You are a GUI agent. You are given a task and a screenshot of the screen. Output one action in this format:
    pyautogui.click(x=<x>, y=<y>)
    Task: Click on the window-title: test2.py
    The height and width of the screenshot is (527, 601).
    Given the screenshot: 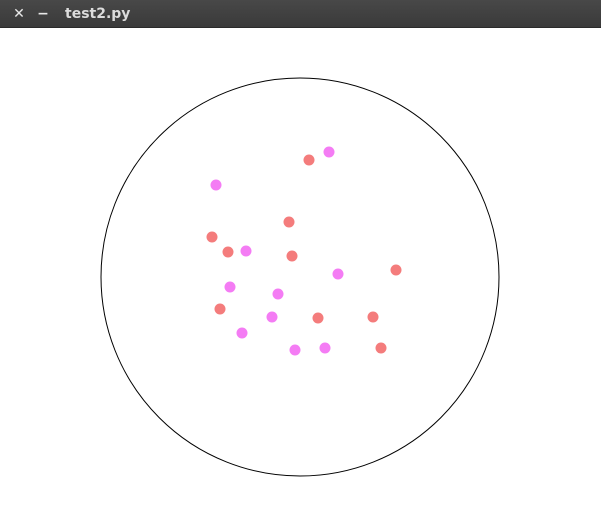 What is the action you would take?
    pyautogui.click(x=98, y=14)
    